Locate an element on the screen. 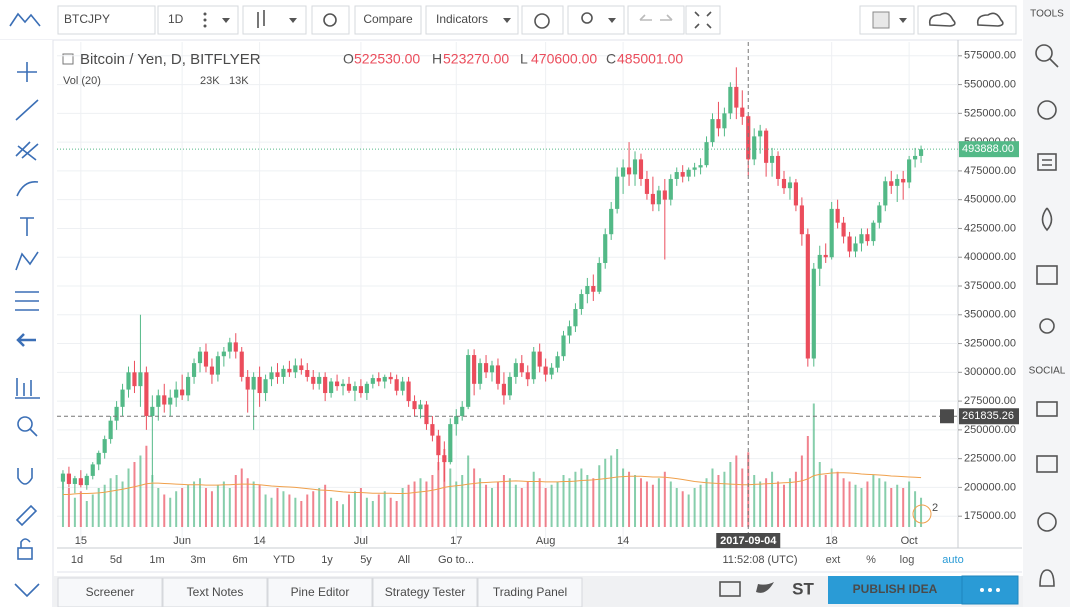  tab-label: Text Notes is located at coordinates (215, 592).